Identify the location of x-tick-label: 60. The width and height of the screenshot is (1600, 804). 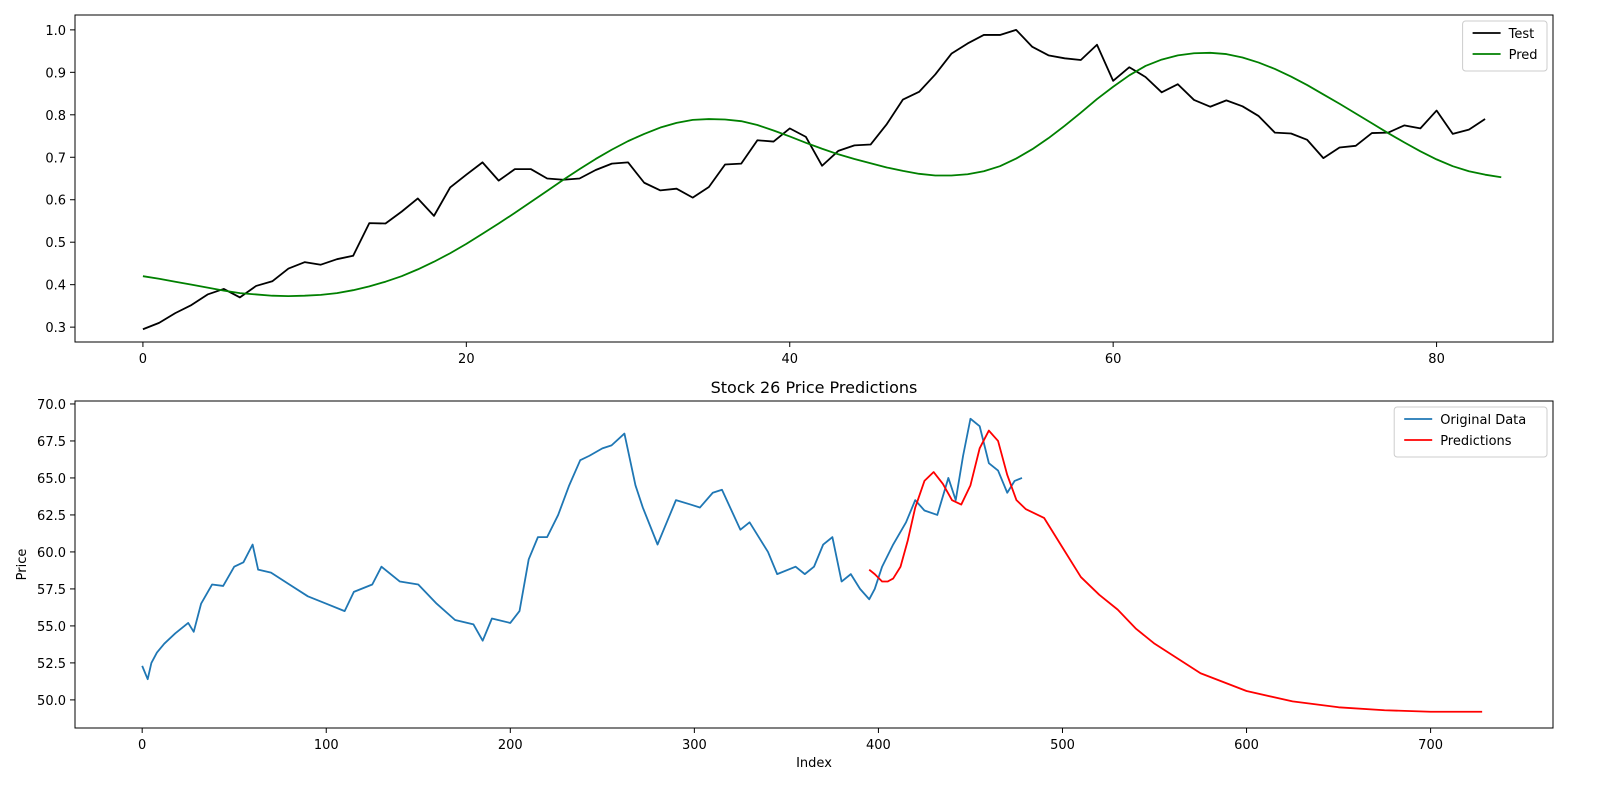
(1113, 359).